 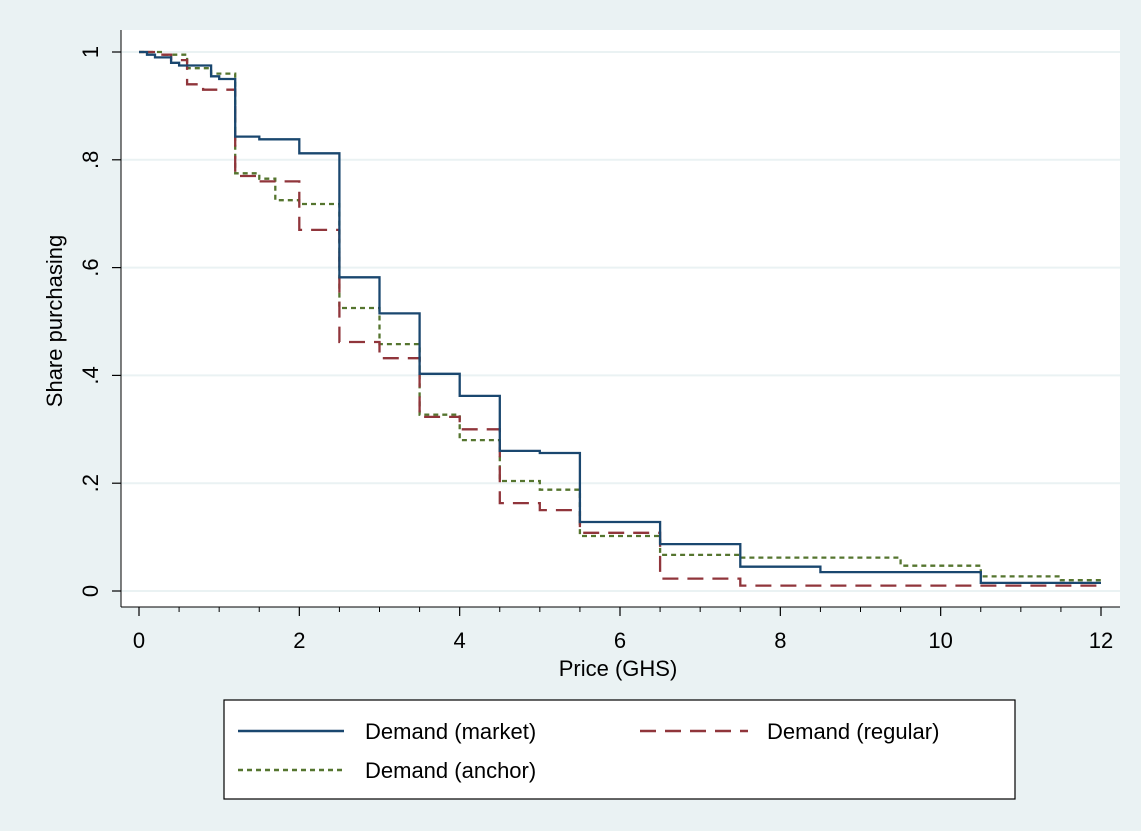 I want to click on x-tick-label: 4, so click(x=460, y=640).